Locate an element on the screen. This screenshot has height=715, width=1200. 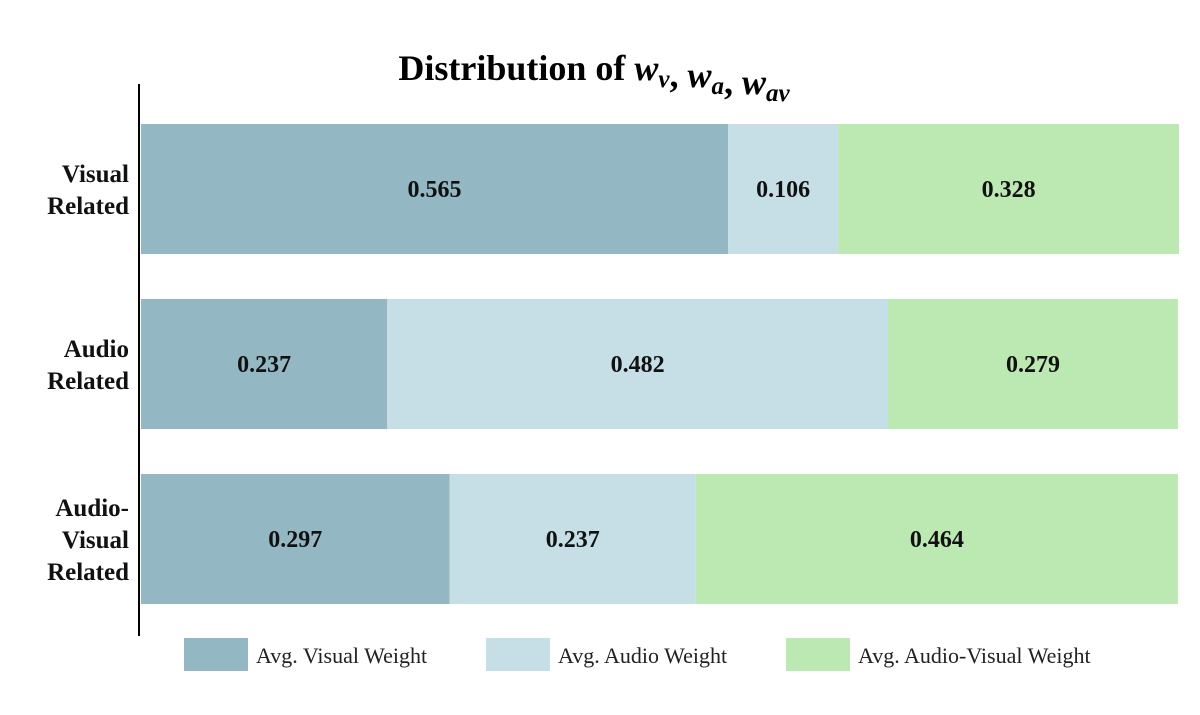
data-label: 0.482 is located at coordinates (638, 365).